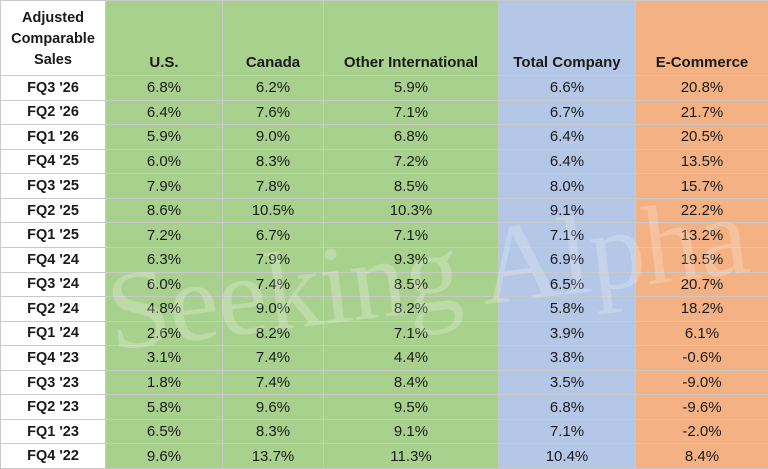 This screenshot has width=768, height=469. What do you see at coordinates (53, 161) in the screenshot?
I see `row-label: FQ4 '25` at bounding box center [53, 161].